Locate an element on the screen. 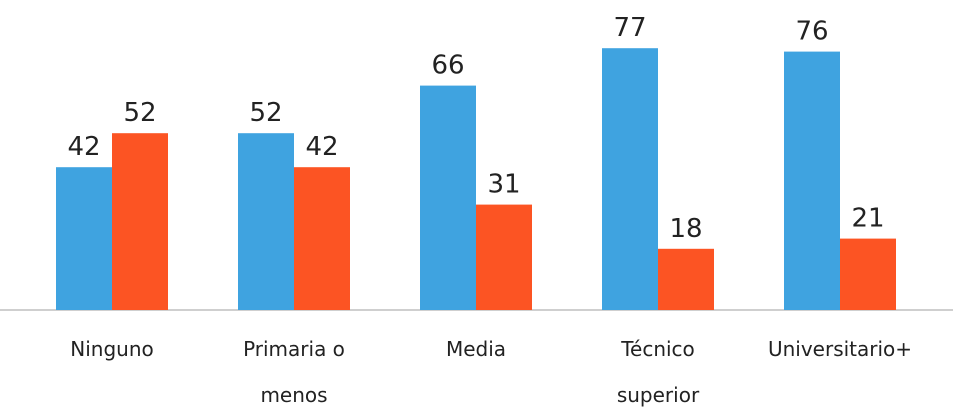 Image resolution: width=953 pixels, height=407 pixels. value-label: 31 is located at coordinates (503, 185).